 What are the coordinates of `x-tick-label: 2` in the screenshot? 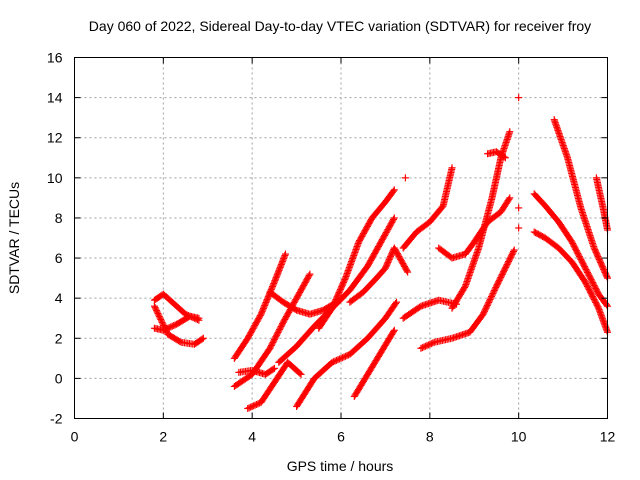 It's located at (163, 437).